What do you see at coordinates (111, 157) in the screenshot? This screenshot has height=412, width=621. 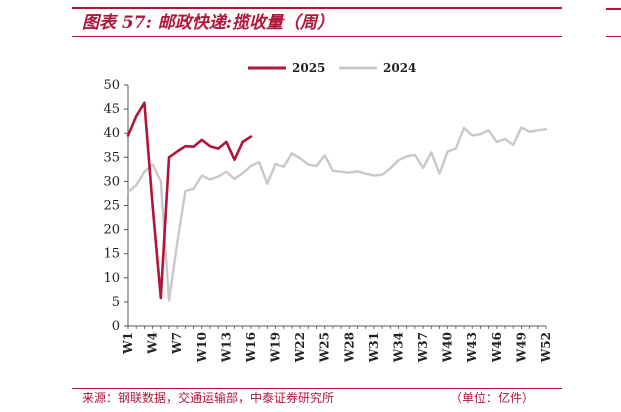 I see `y-tick-label: 35` at bounding box center [111, 157].